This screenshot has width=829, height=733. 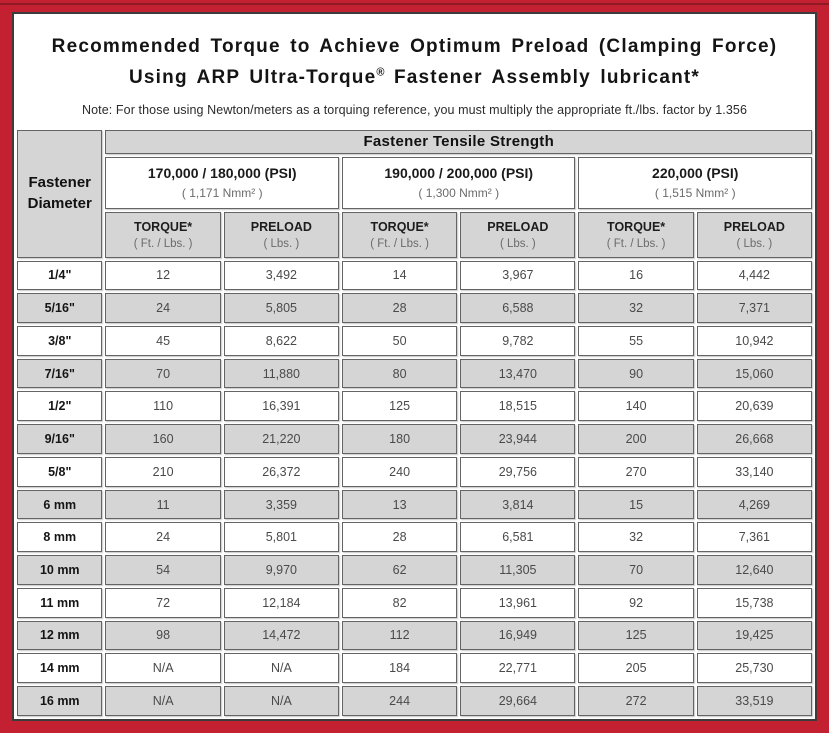 I want to click on table-row: 1/4" 12 3,492 14 3,967 16 4,442, so click(x=414, y=275).